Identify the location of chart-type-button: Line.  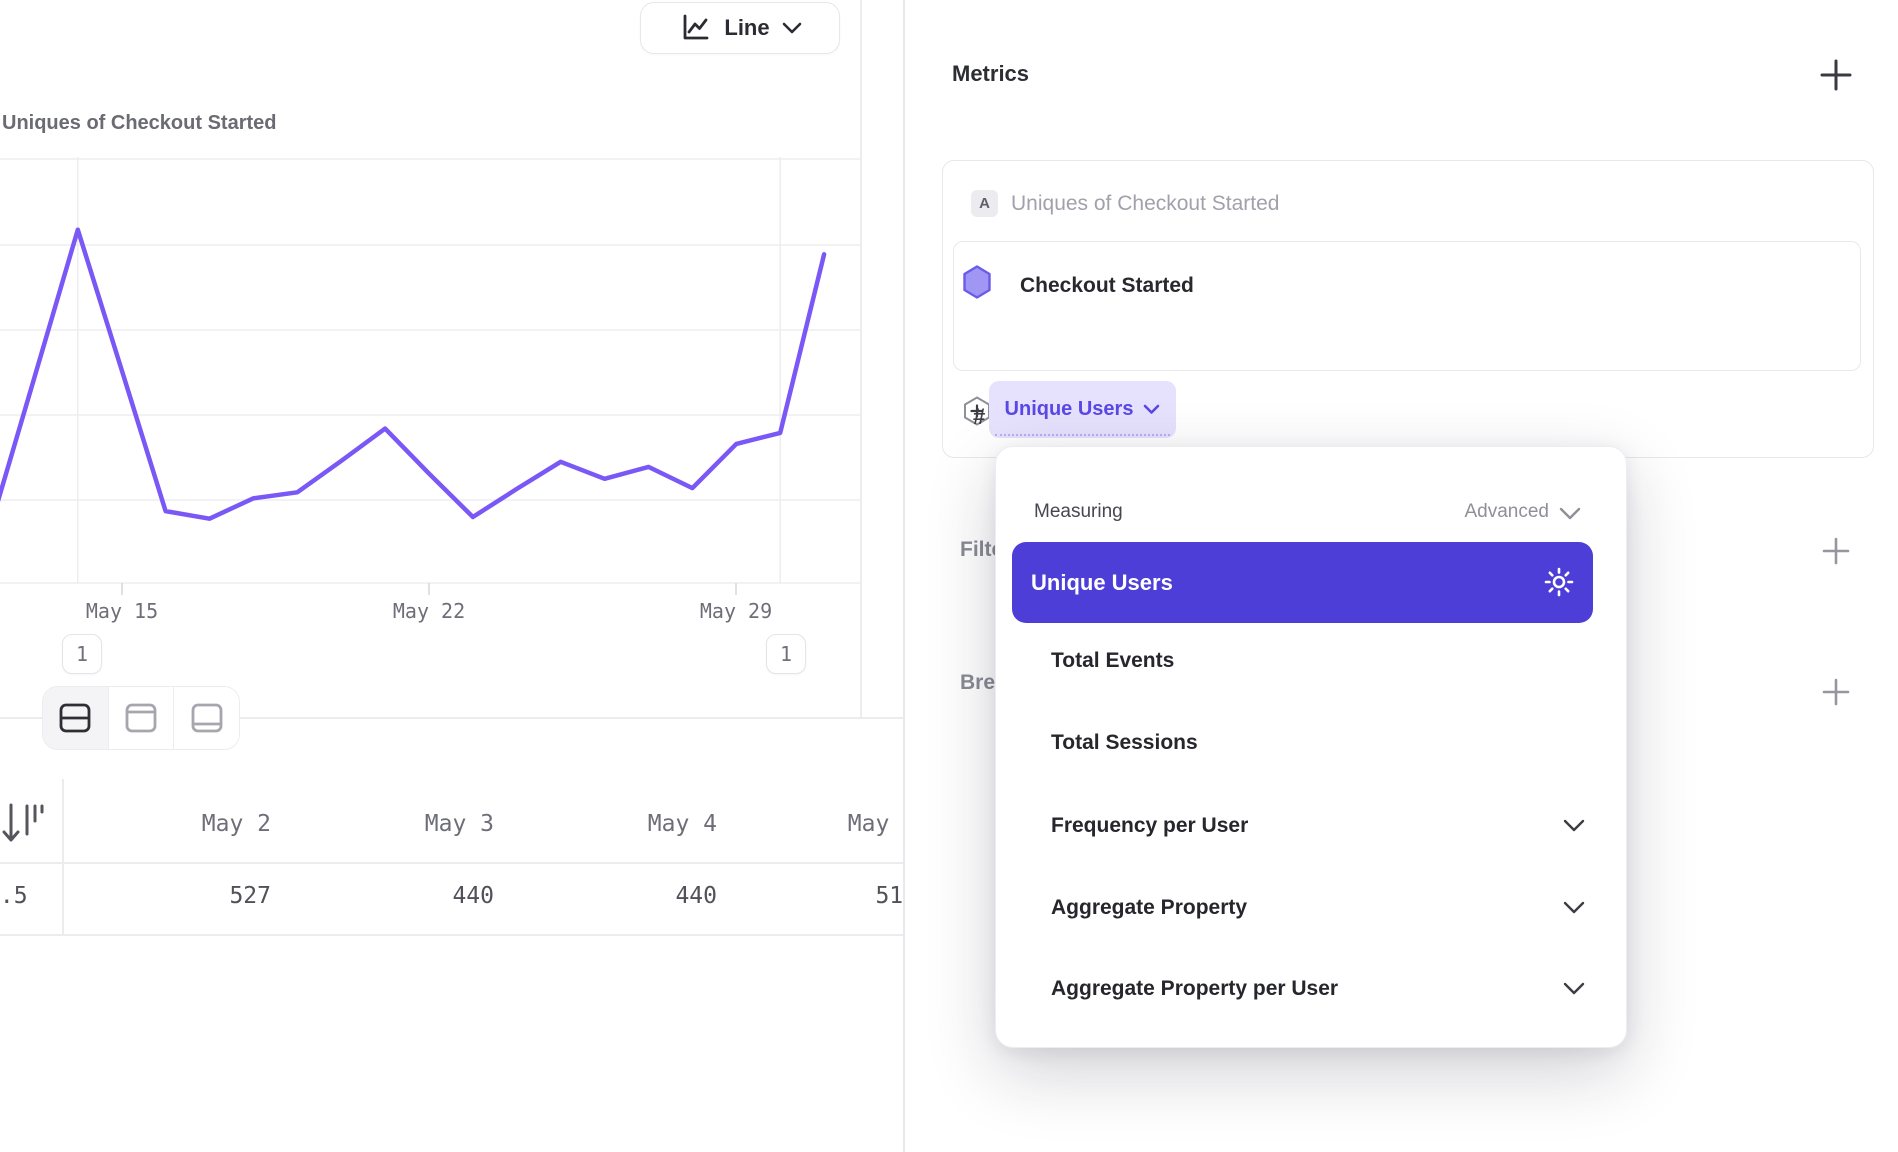
(740, 28).